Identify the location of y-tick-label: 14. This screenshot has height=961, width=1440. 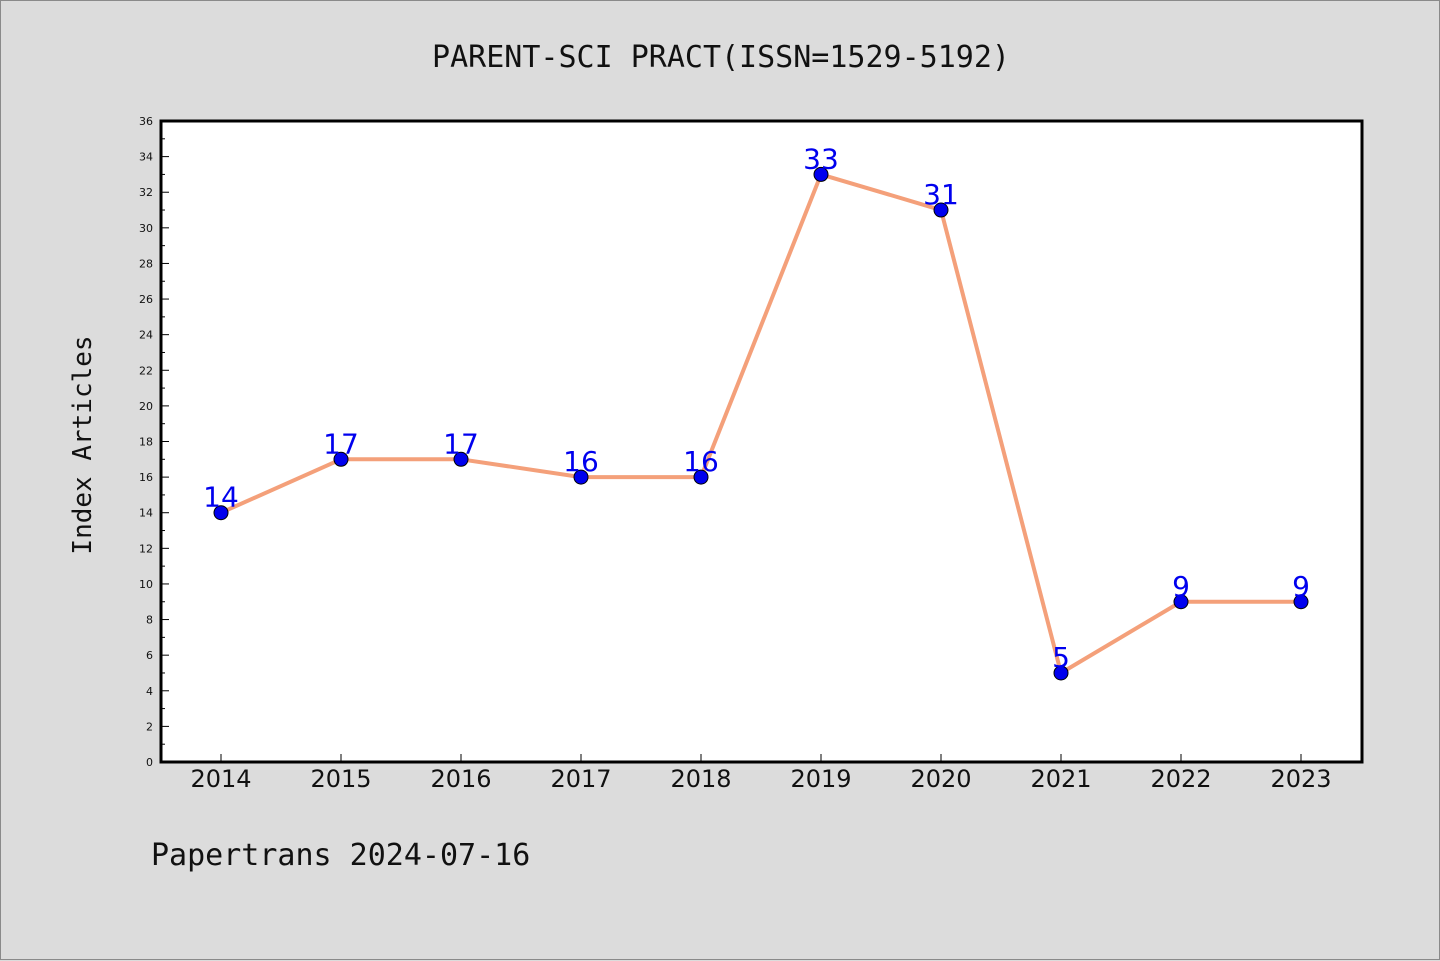
(146, 513).